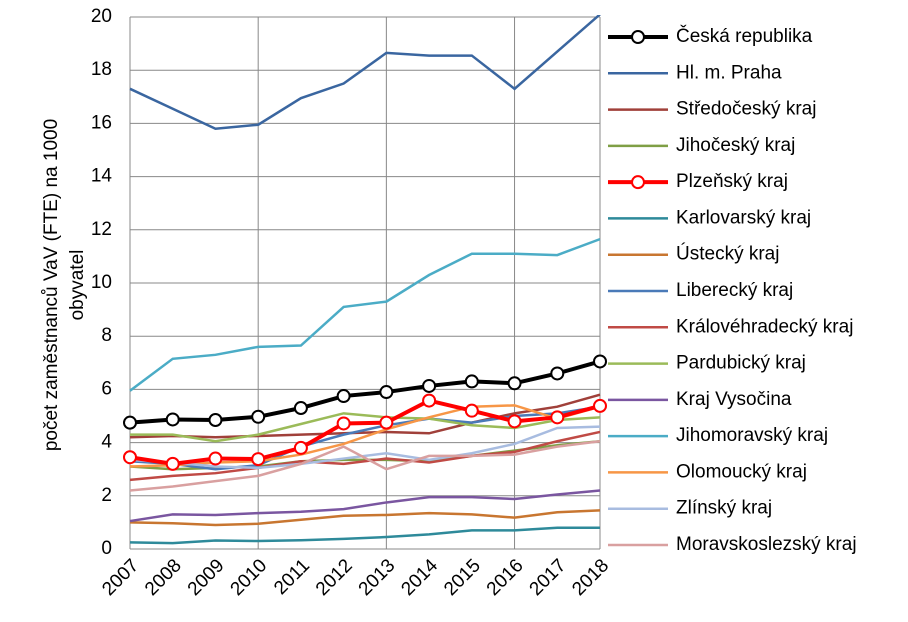  What do you see at coordinates (106, 495) in the screenshot?
I see `y-tick-label: 2` at bounding box center [106, 495].